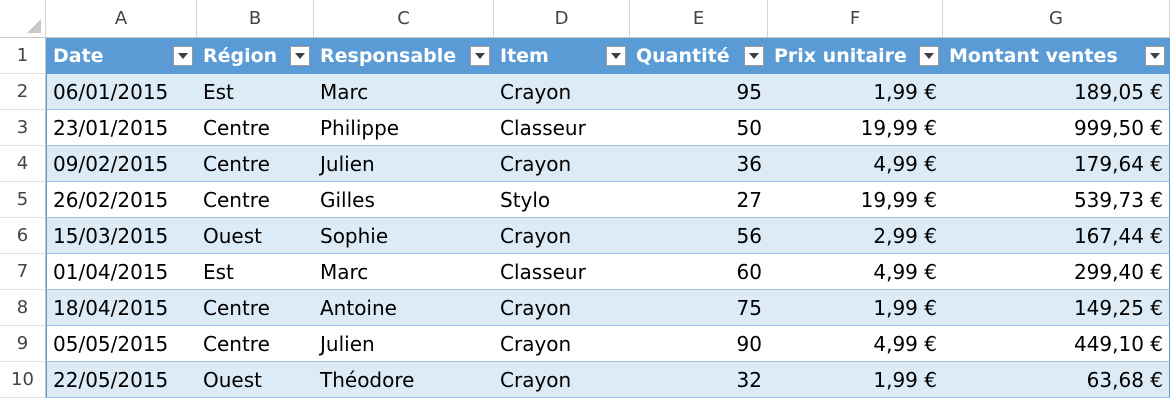 The width and height of the screenshot is (1170, 402). I want to click on header-label: Région, so click(240, 55).